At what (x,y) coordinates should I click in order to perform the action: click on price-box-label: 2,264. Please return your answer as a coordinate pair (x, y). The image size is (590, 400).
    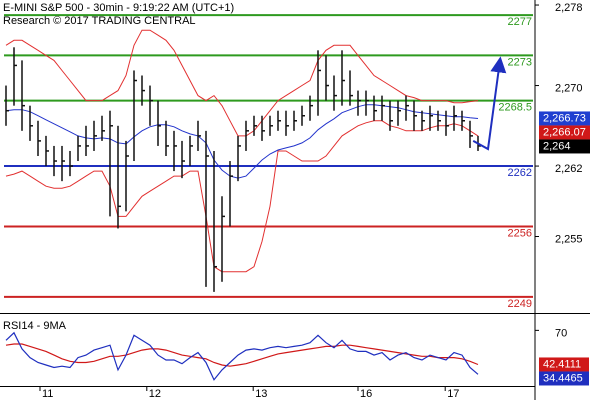
    Looking at the image, I should click on (557, 146).